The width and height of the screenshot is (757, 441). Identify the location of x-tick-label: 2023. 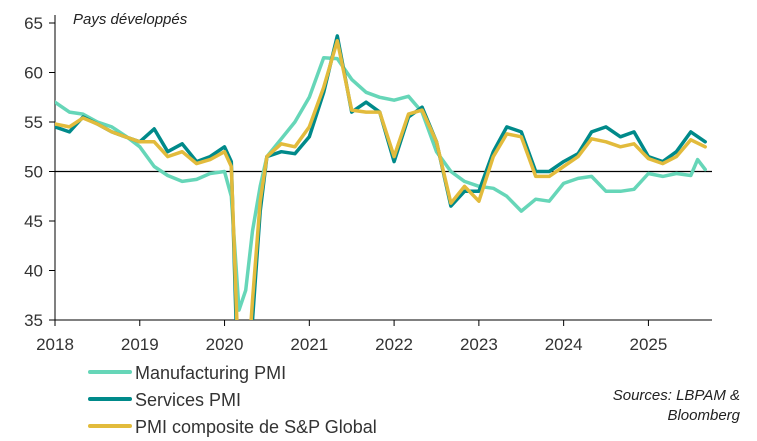
(479, 344).